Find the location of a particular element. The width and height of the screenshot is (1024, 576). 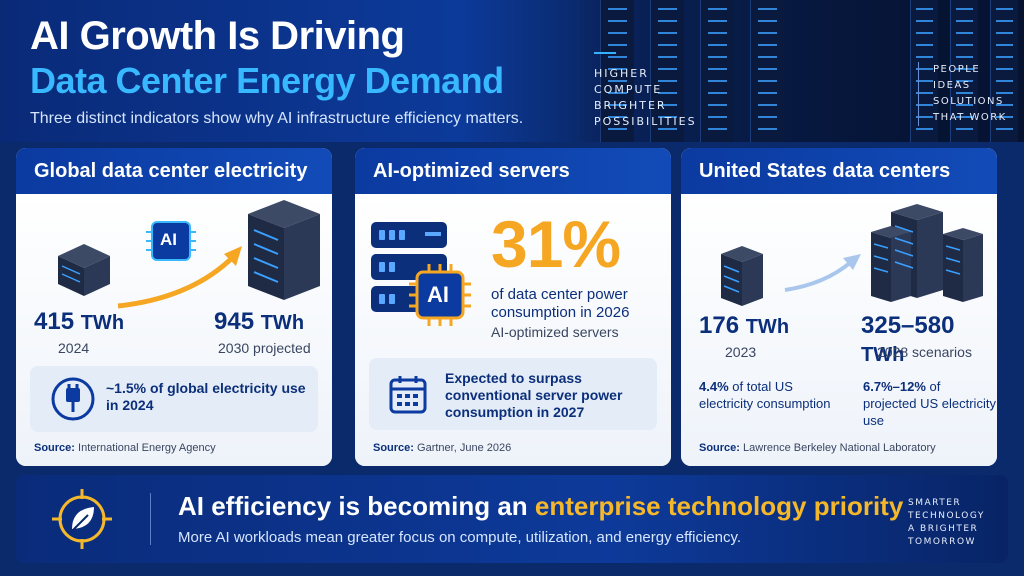

percent-description: of data center power consumption in 2026 is located at coordinates (560, 303).